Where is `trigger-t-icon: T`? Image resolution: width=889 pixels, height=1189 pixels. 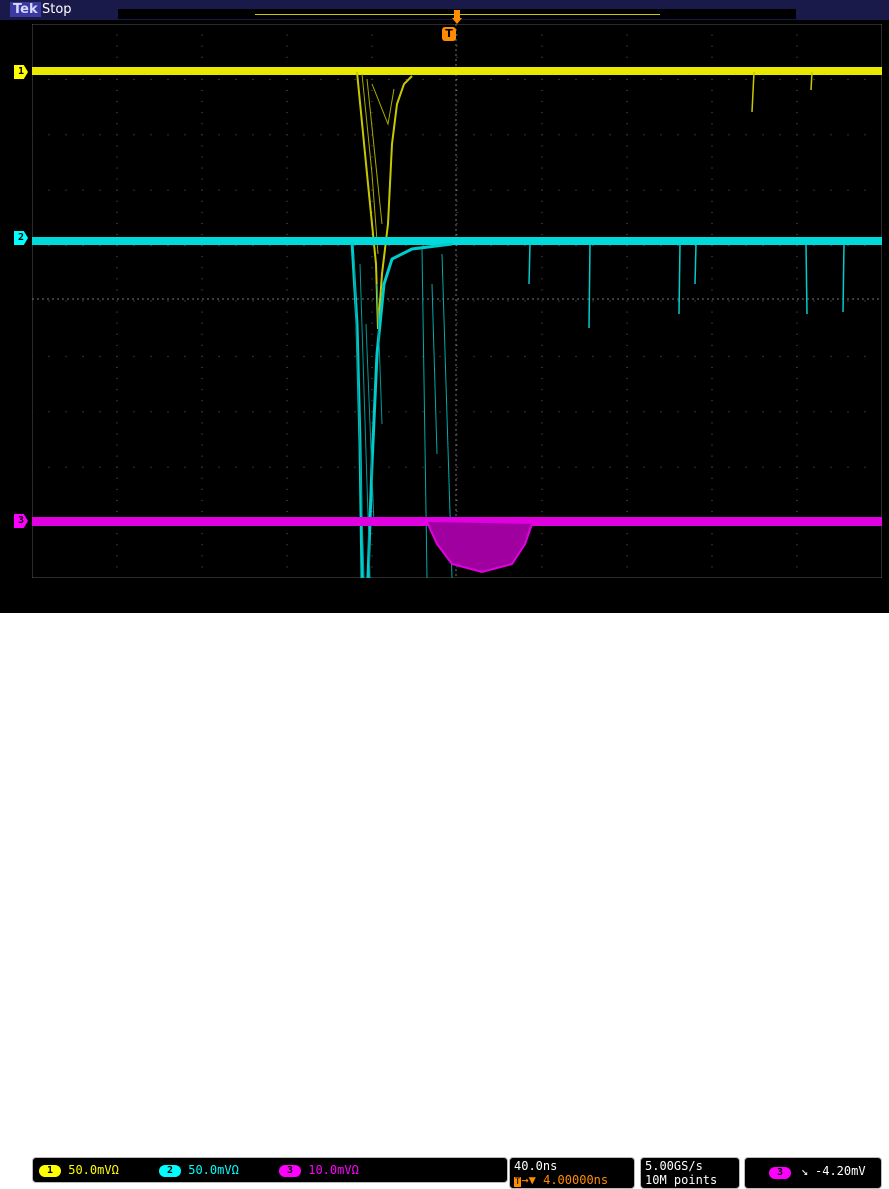 trigger-t-icon: T is located at coordinates (518, 1182).